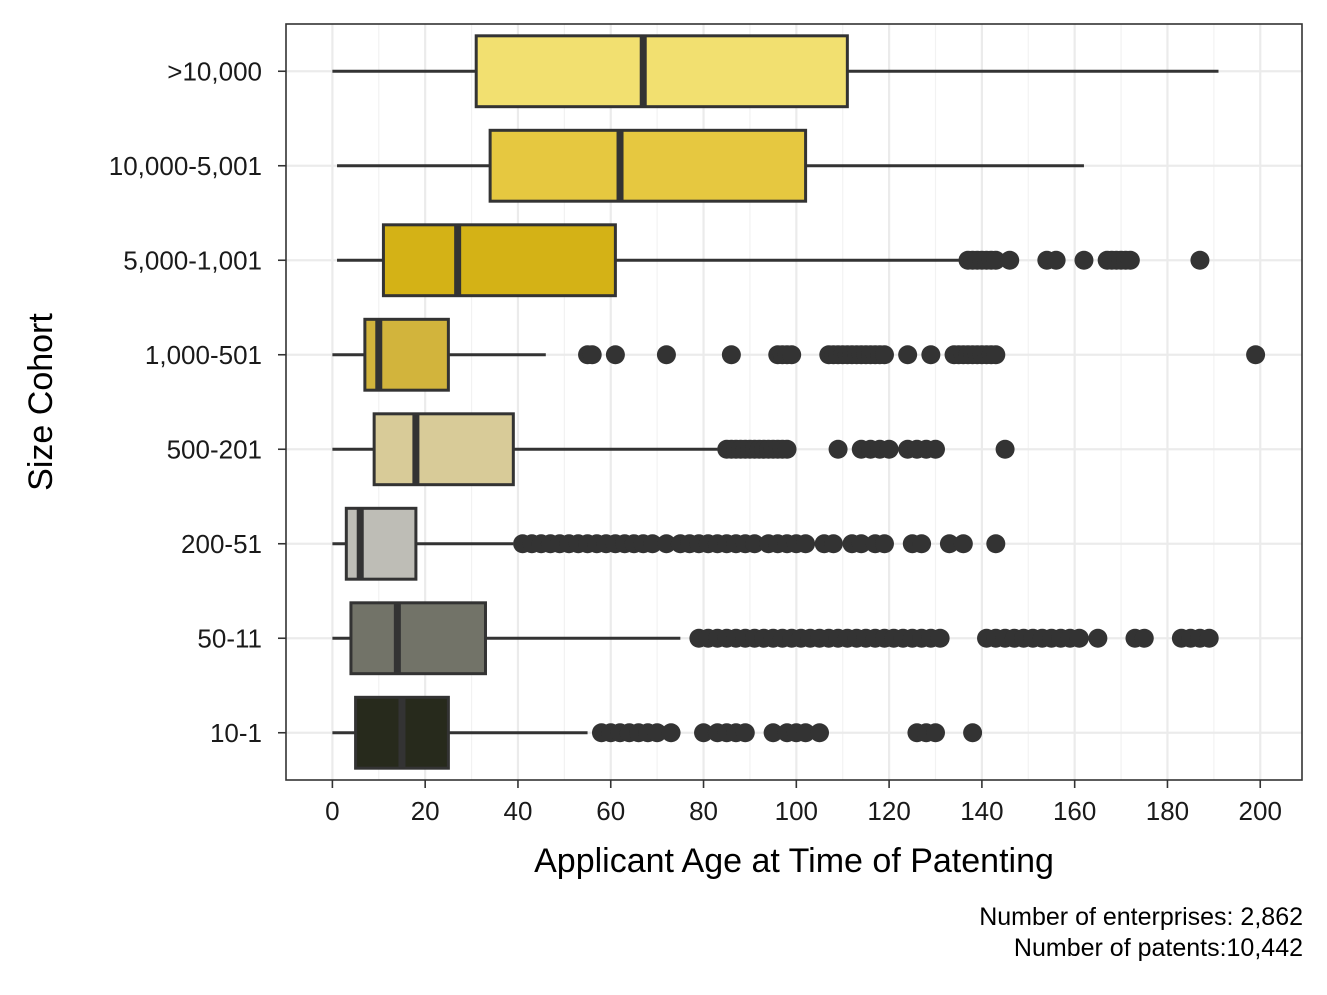  I want to click on y-axis-title: Size Cohort, so click(41, 402).